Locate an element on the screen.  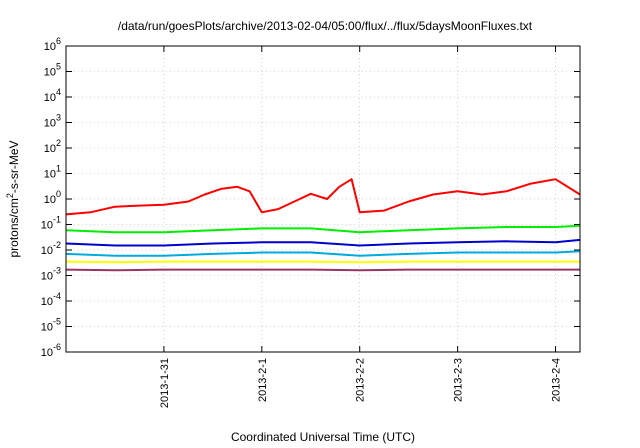
y-tick-label-exp: 4 is located at coordinates (58, 92).